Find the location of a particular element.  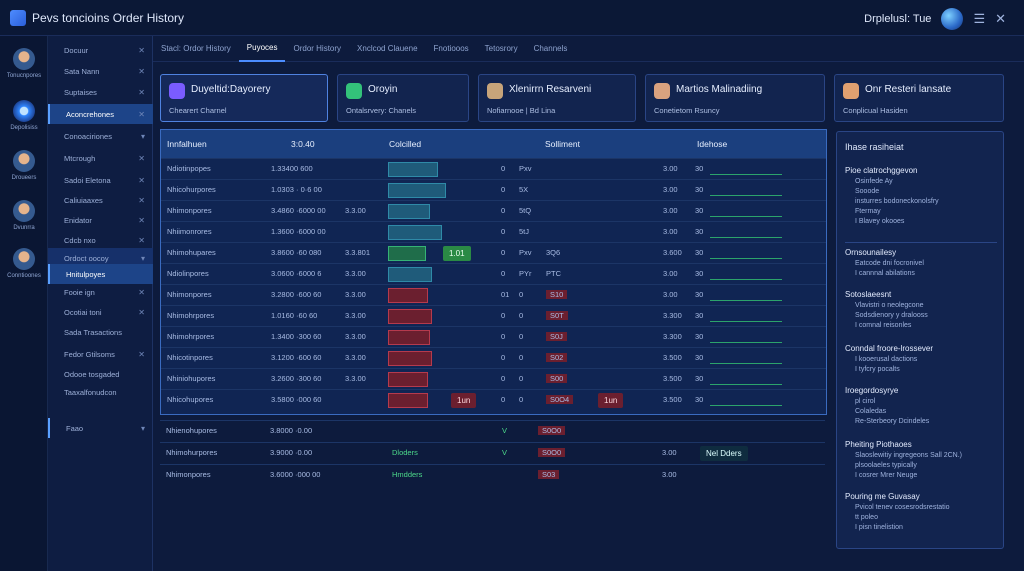

table-row: Ndiotinpopes 1.33400 600 0 Pxv 3.00 30 is located at coordinates (493, 168).